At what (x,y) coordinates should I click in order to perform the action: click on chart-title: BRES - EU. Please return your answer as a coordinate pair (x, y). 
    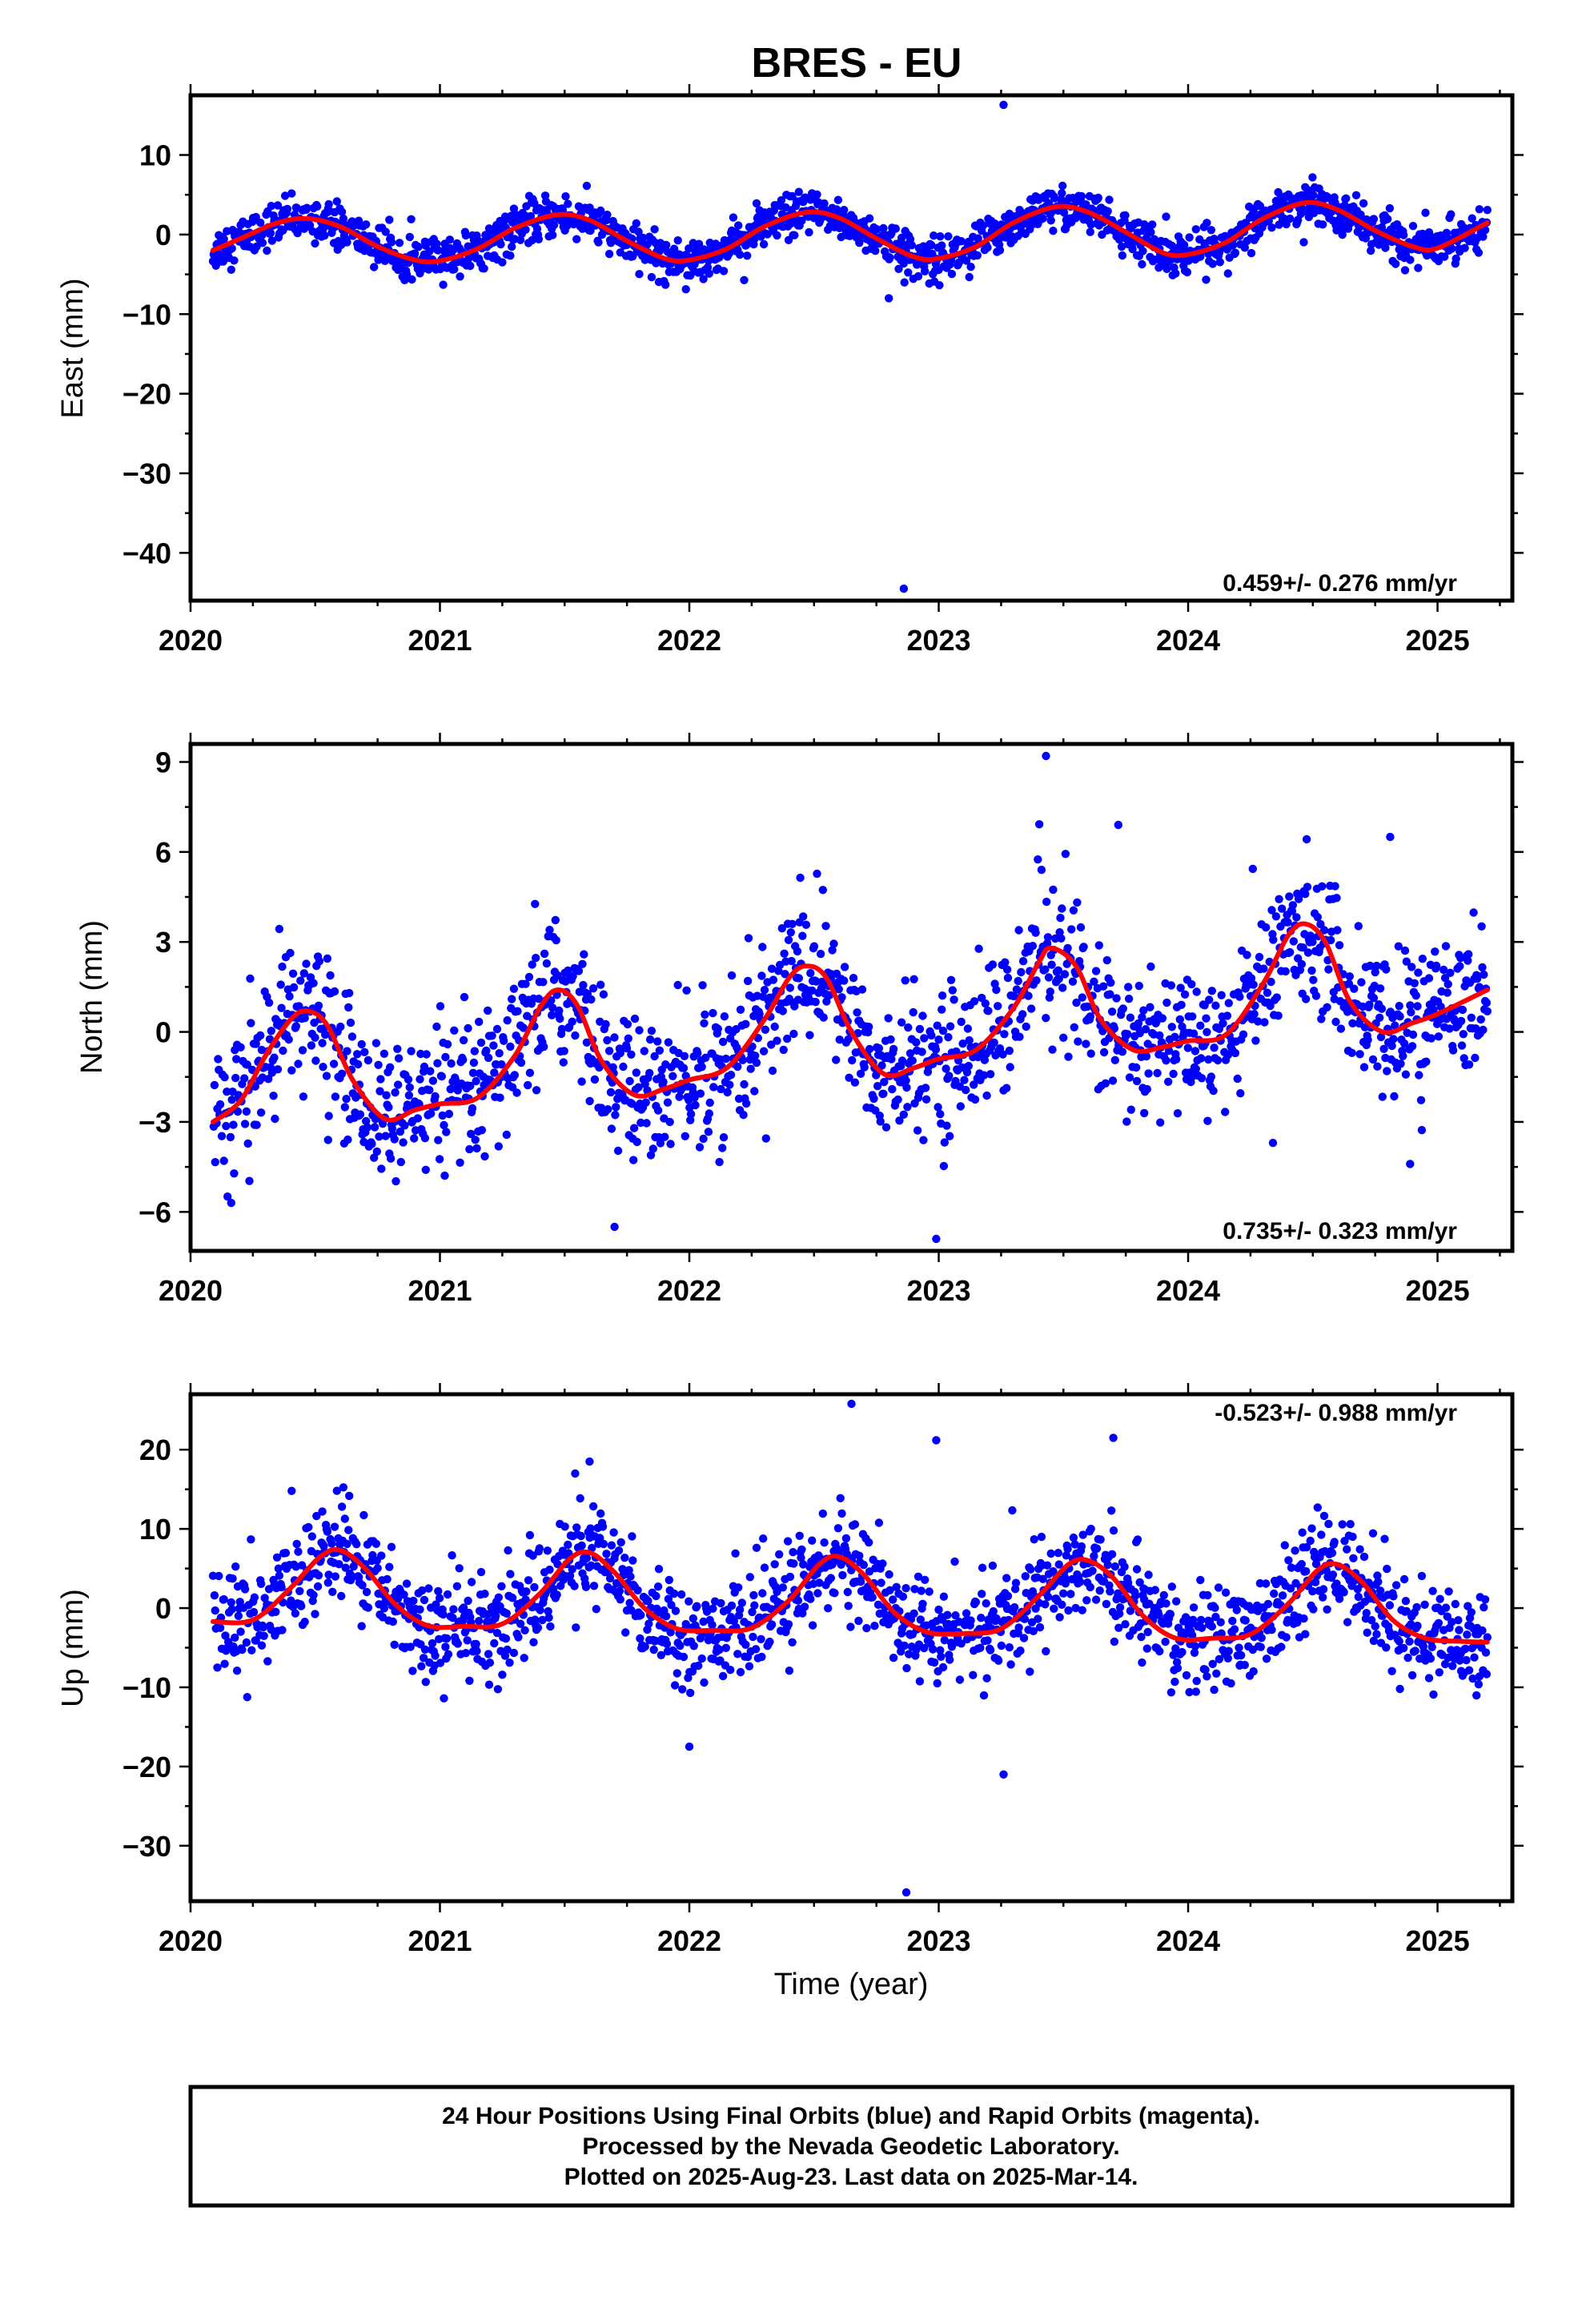
    Looking at the image, I should click on (857, 63).